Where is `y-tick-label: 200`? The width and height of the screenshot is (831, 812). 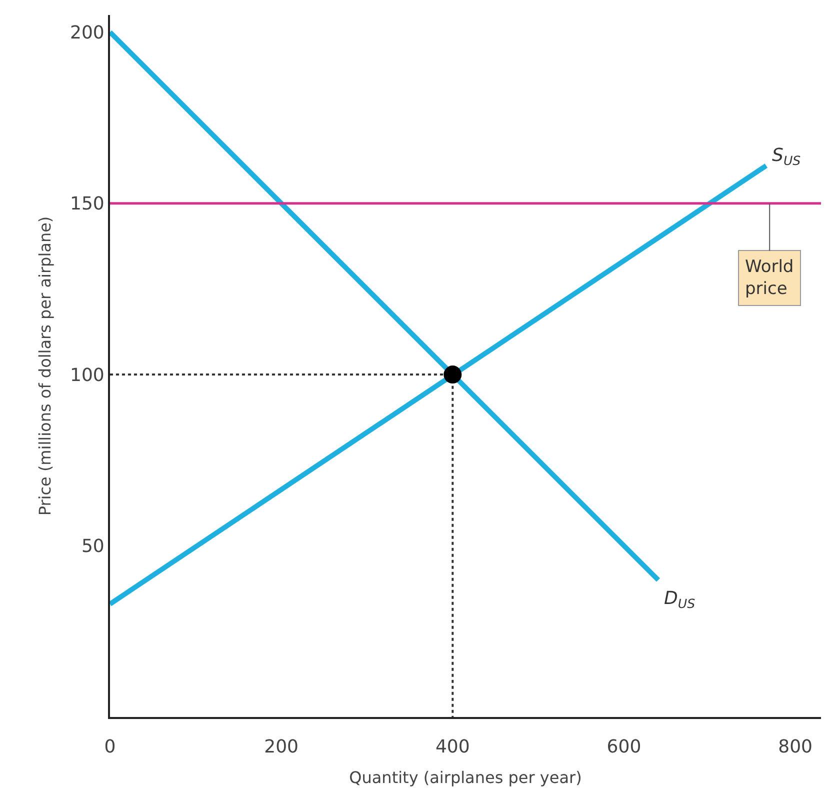 y-tick-label: 200 is located at coordinates (87, 33).